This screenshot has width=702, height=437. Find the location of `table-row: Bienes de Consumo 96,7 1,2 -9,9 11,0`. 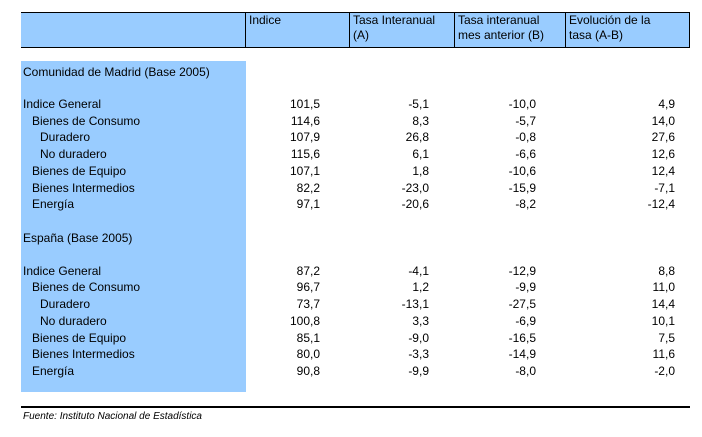

table-row: Bienes de Consumo 96,7 1,2 -9,9 11,0 is located at coordinates (351, 287).